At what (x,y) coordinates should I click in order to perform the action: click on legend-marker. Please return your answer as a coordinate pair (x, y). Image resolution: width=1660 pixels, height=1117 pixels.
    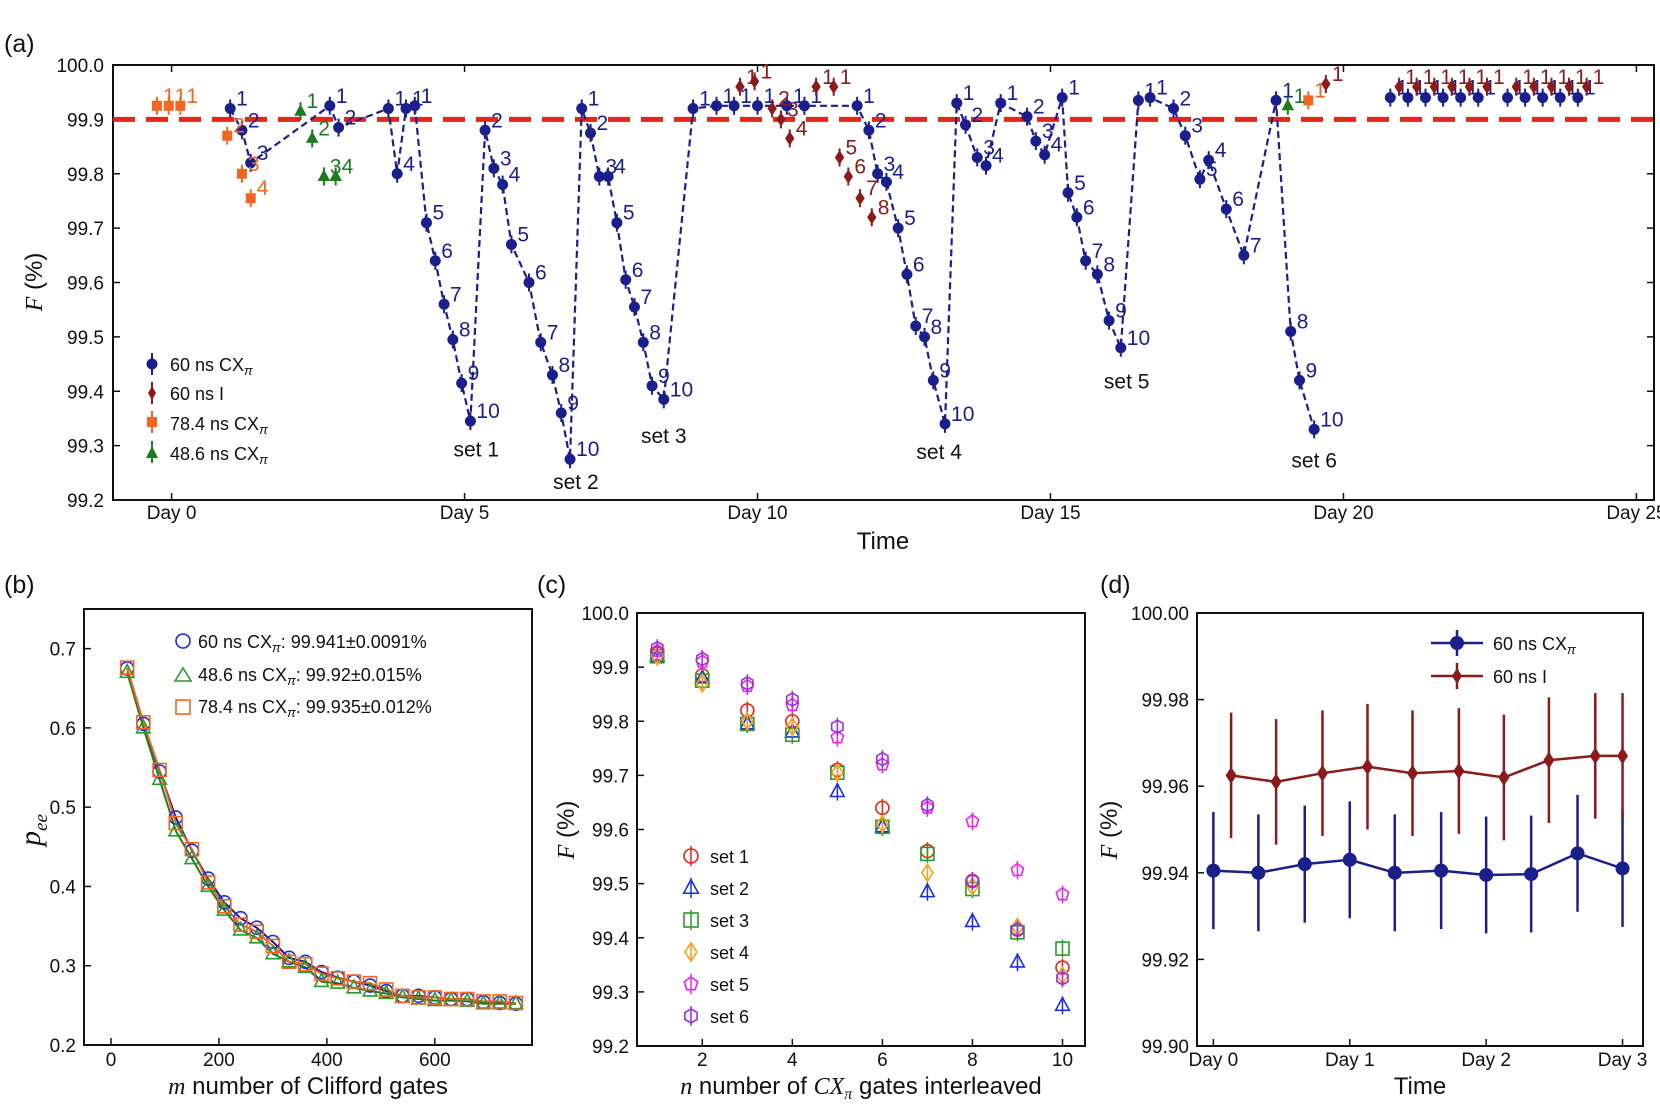
    Looking at the image, I should click on (152, 393).